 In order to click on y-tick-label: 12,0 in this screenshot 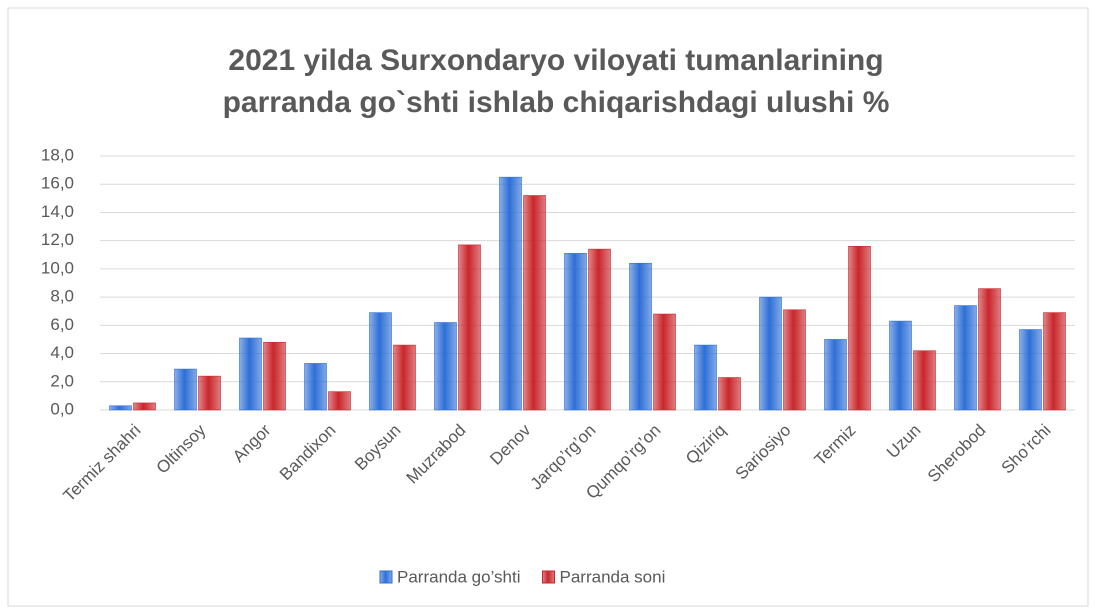, I will do `click(57, 239)`.